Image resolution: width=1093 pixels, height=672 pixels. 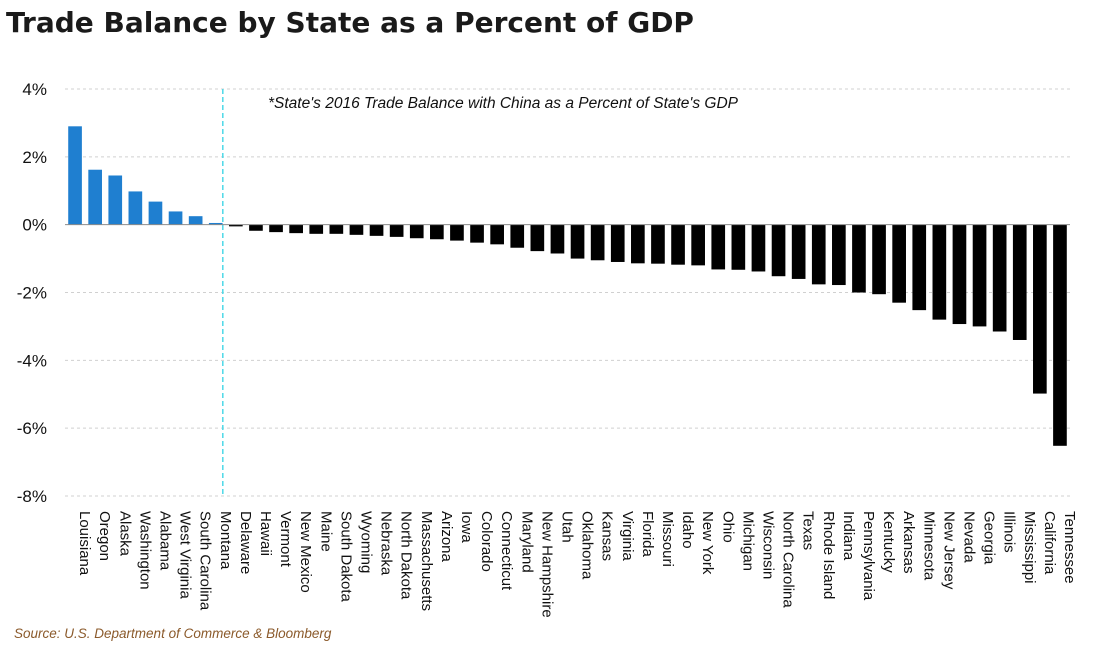 I want to click on x-tick-label: New Mexico, so click(x=305, y=552).